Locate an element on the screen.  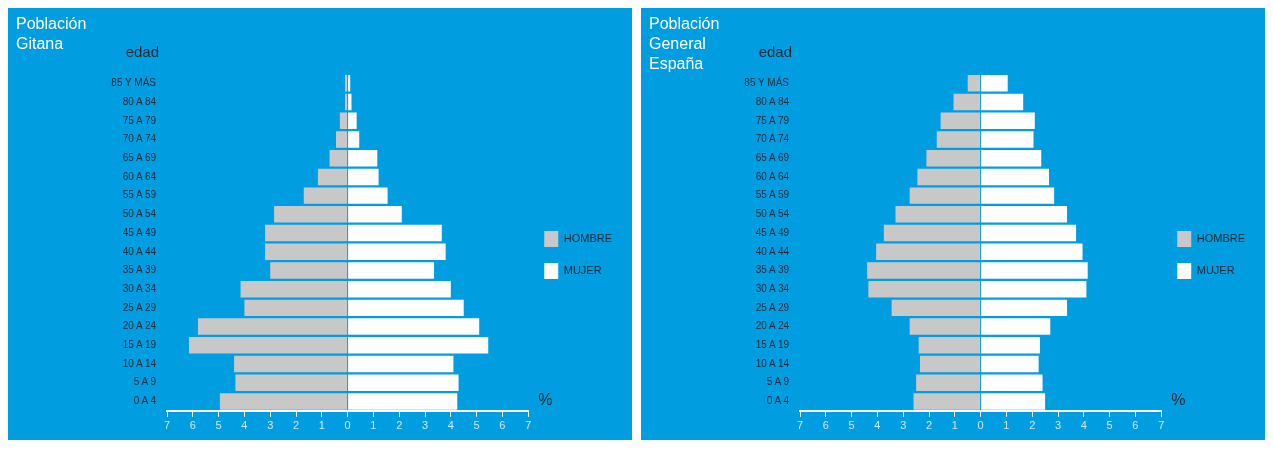
y-tick-label: 60 A 64 is located at coordinates (139, 176).